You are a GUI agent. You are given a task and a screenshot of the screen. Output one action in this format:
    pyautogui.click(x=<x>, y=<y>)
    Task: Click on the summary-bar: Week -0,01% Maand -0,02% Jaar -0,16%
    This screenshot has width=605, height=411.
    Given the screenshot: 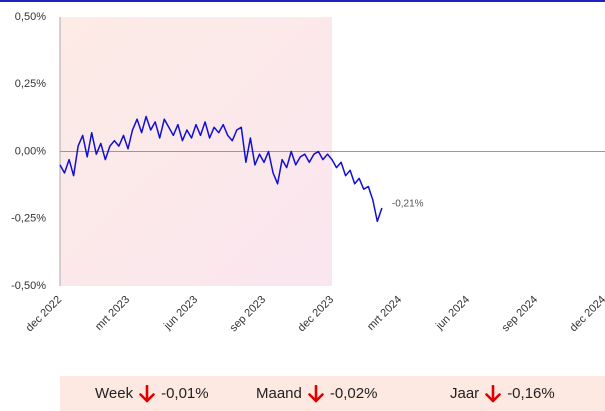 What is the action you would take?
    pyautogui.click(x=332, y=393)
    